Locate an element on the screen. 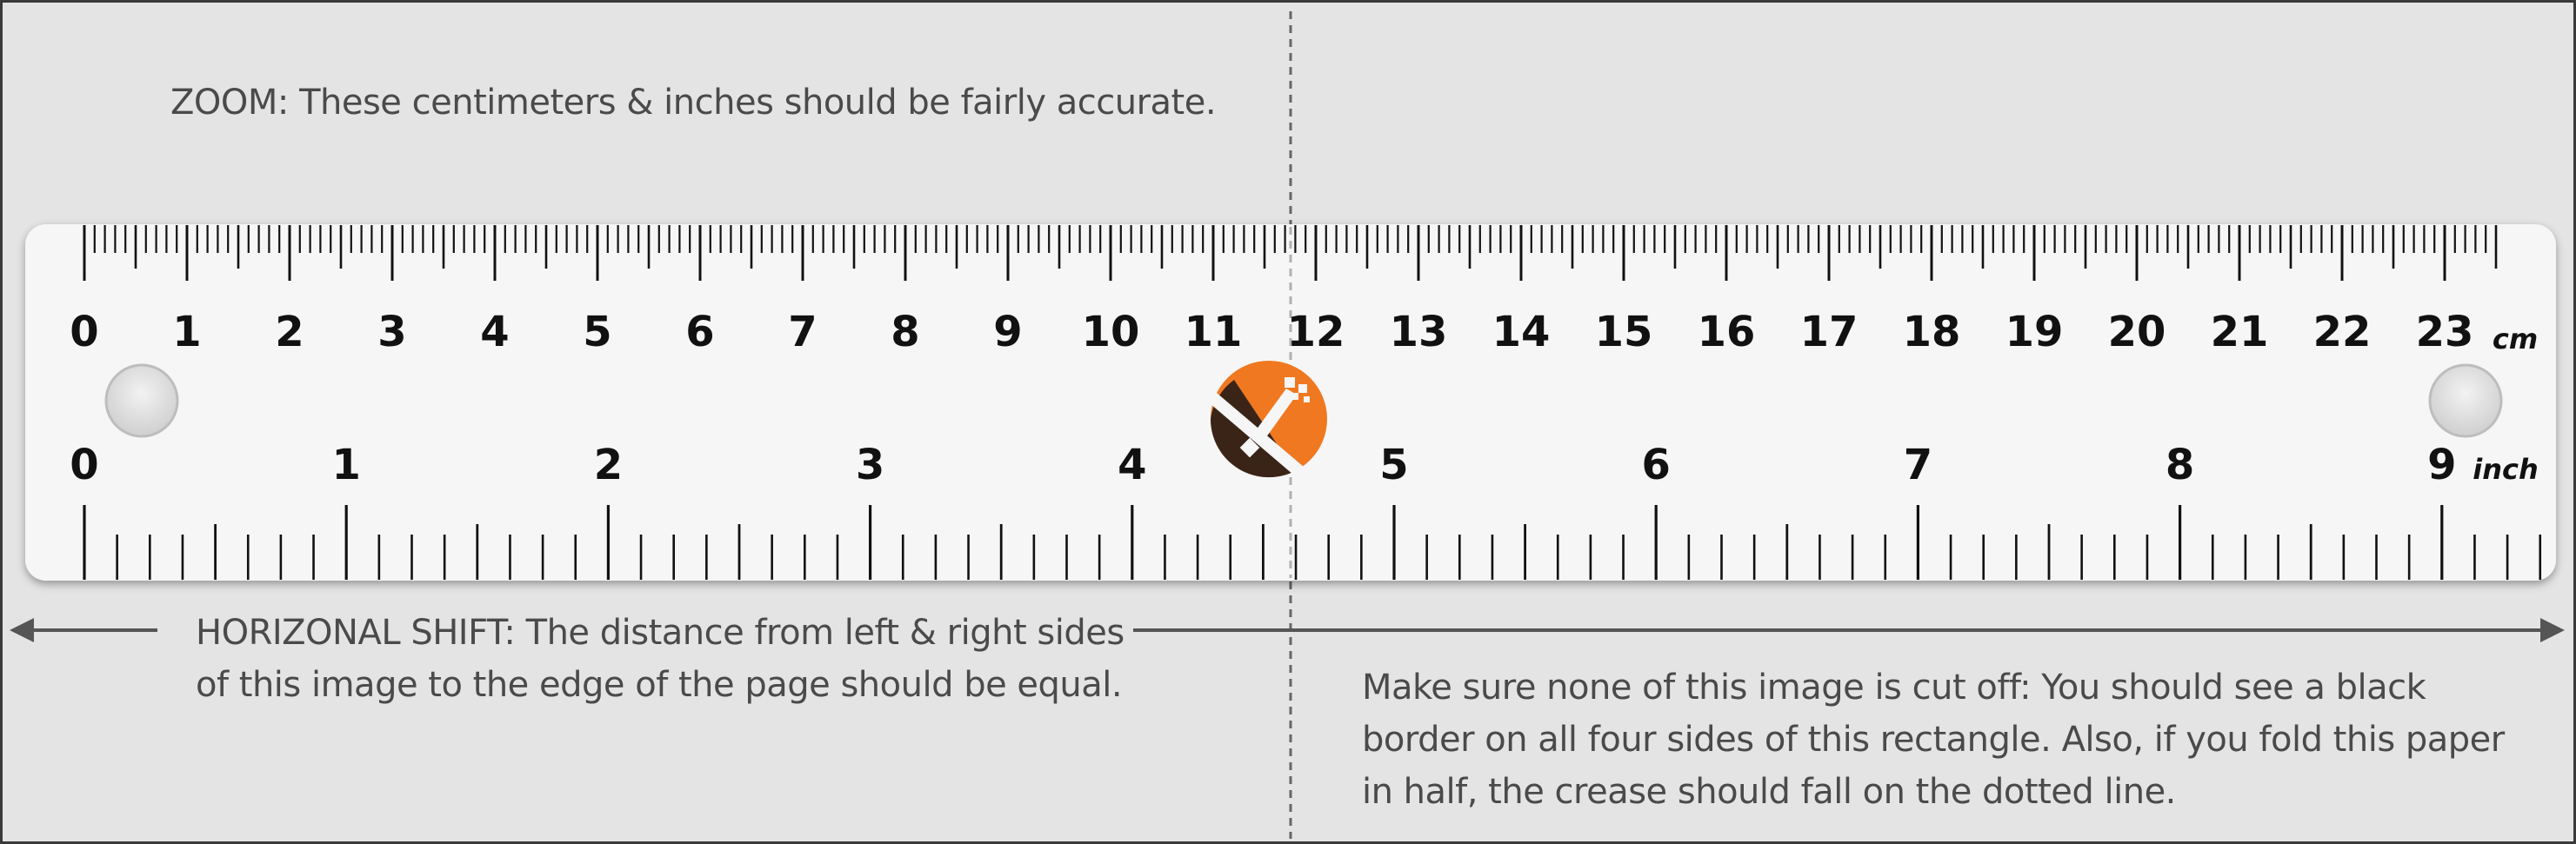 This screenshot has height=844, width=2576. inch-label-5: 5 is located at coordinates (1393, 465).